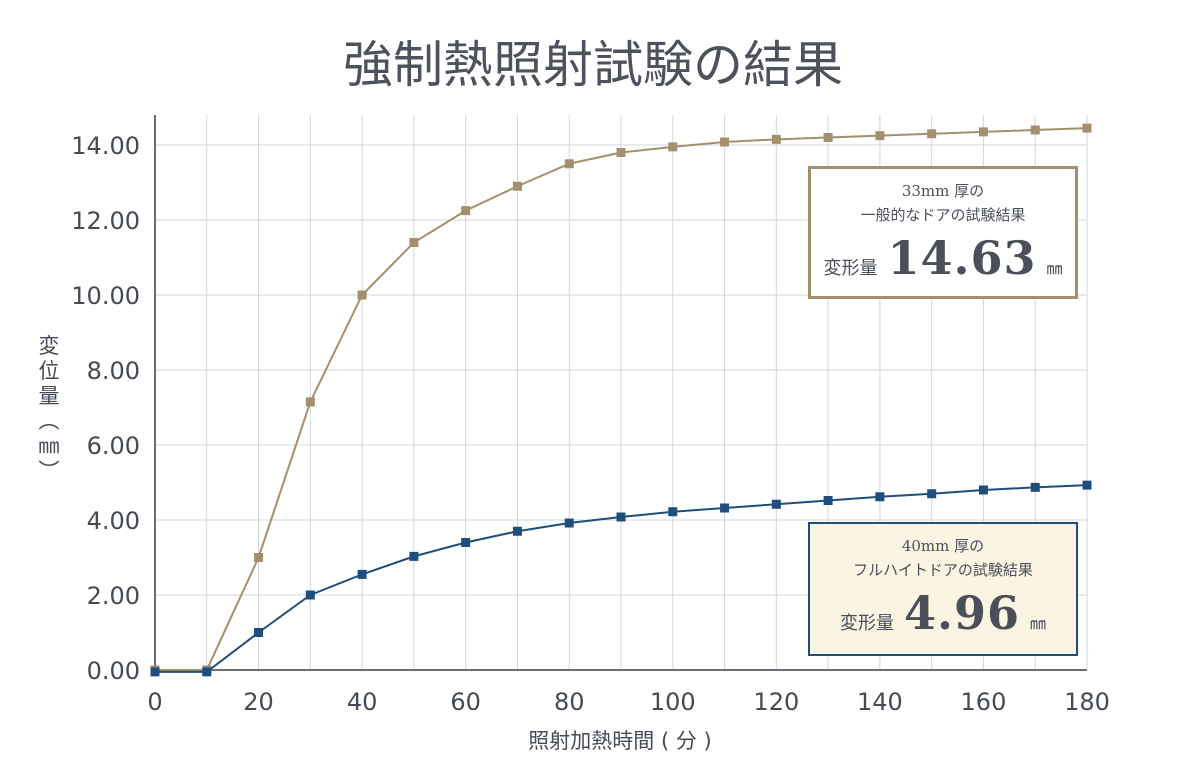  Describe the element at coordinates (49, 471) in the screenshot. I see `y-axis-title-char: ︶` at that location.